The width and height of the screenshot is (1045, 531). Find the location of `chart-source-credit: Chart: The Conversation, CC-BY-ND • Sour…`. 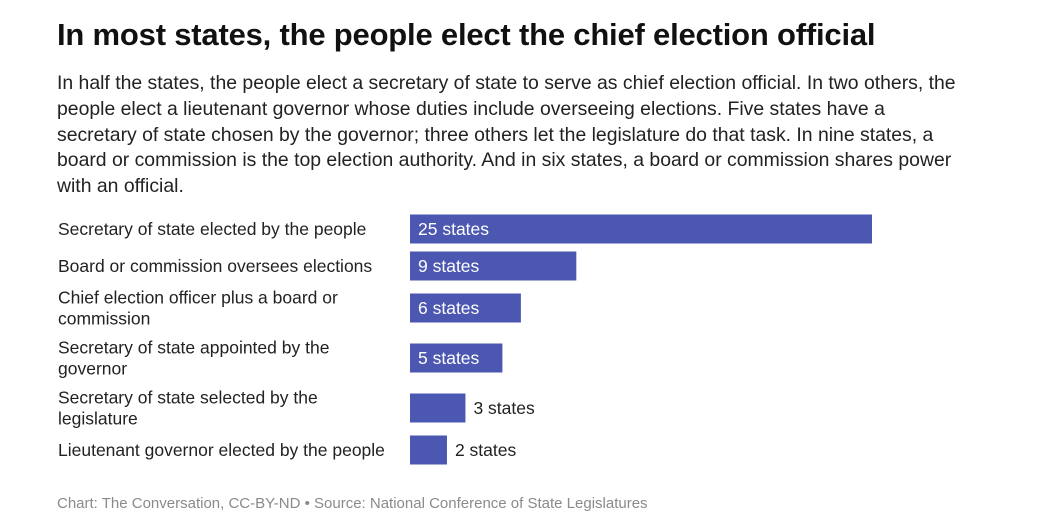

chart-source-credit: Chart: The Conversation, CC-BY-ND • Sour… is located at coordinates (352, 503).